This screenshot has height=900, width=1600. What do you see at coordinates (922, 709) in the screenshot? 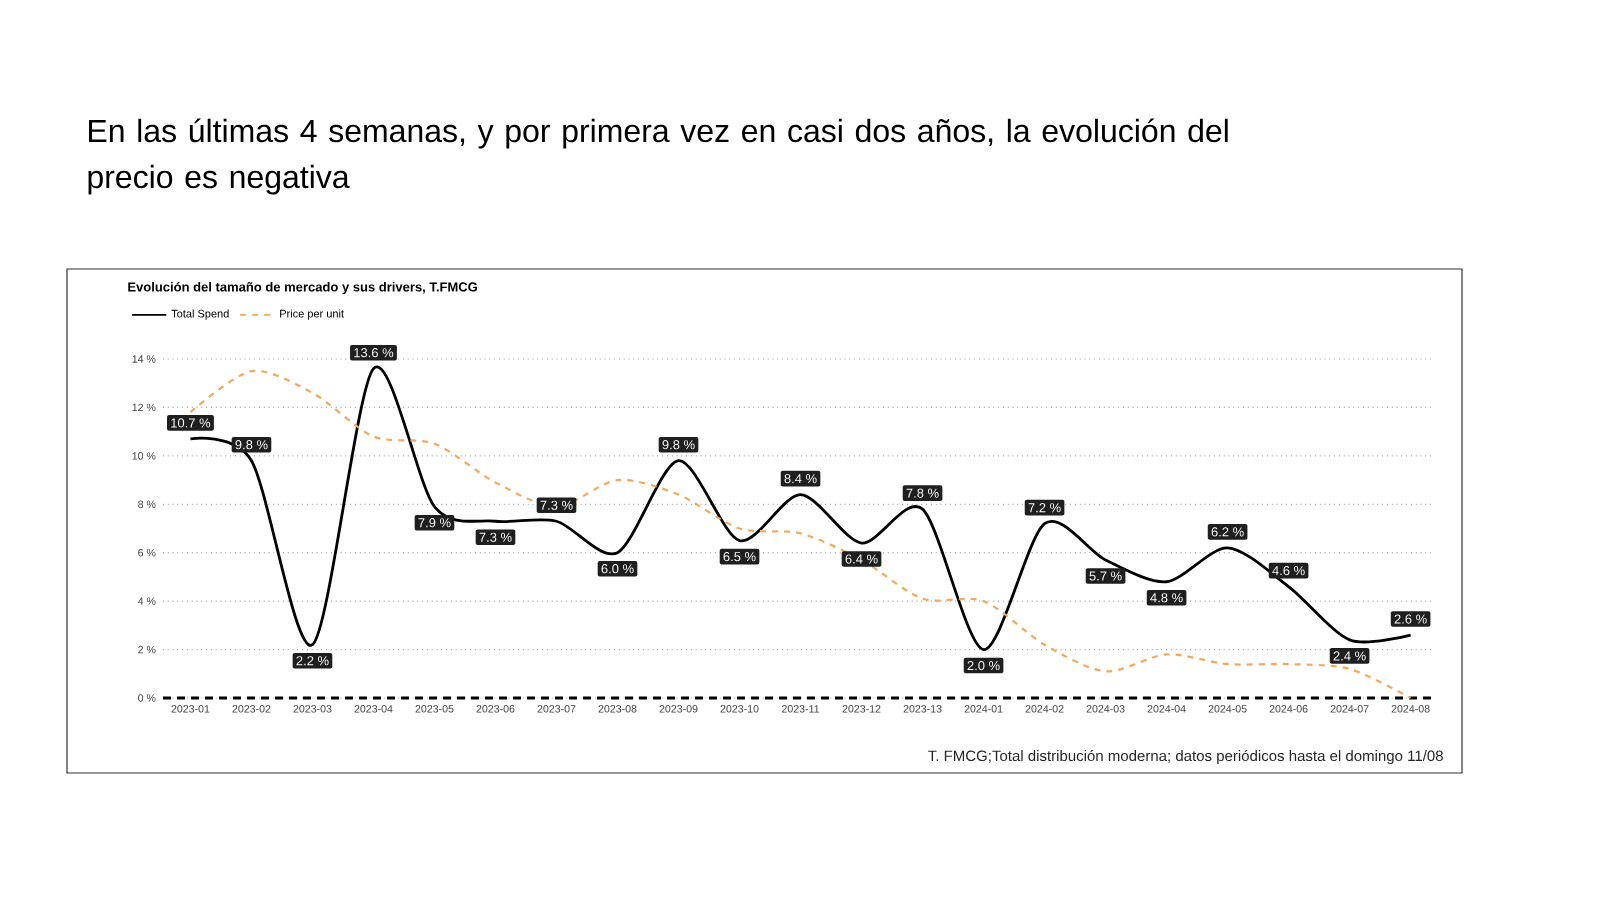
I see `x-tick-label: 2023-13` at bounding box center [922, 709].